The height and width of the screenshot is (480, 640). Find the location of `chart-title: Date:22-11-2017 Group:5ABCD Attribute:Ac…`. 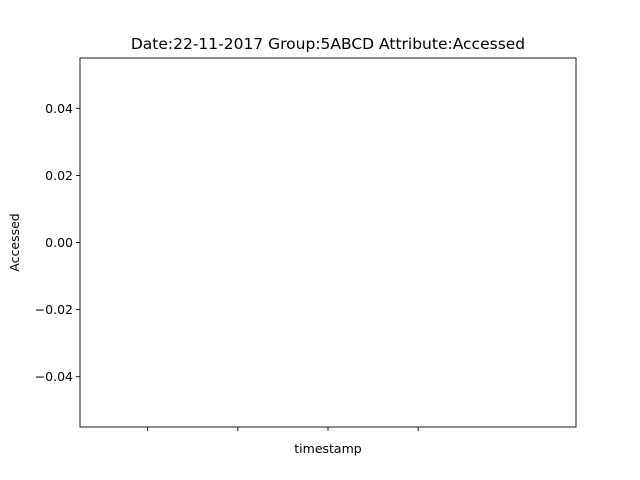

chart-title: Date:22-11-2017 Group:5ABCD Attribute:Ac… is located at coordinates (328, 44).